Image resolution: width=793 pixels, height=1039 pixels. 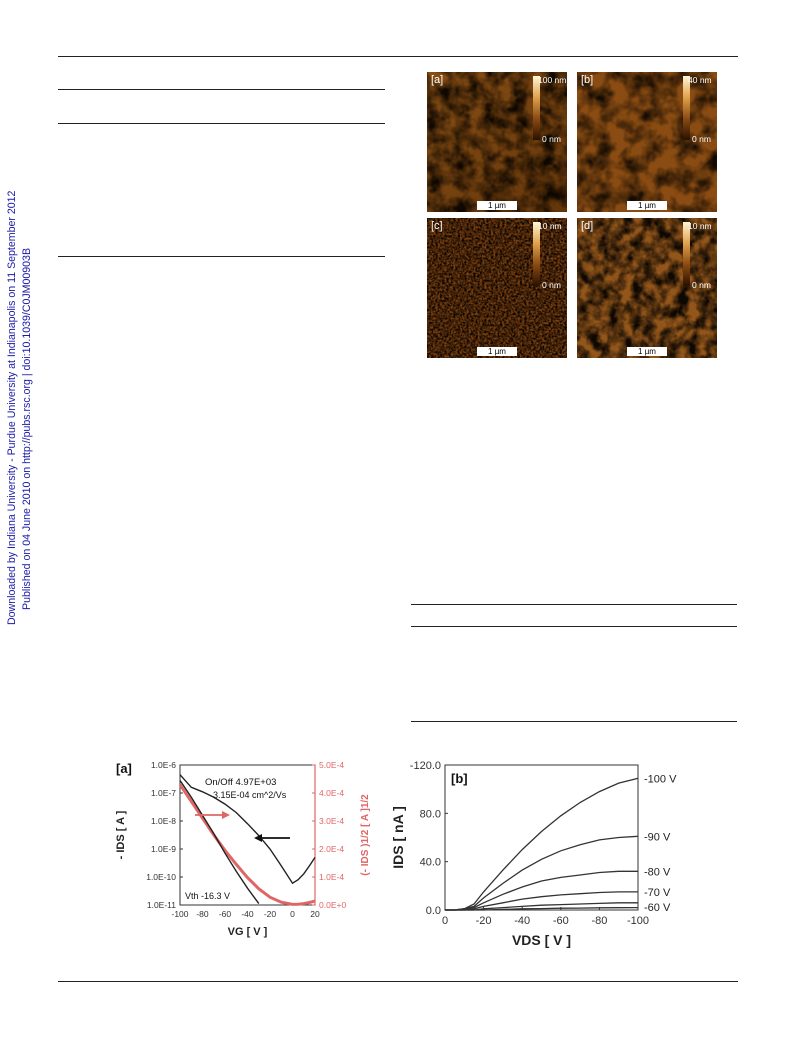 I want to click on afm-panel-label: [a], so click(x=437, y=80).